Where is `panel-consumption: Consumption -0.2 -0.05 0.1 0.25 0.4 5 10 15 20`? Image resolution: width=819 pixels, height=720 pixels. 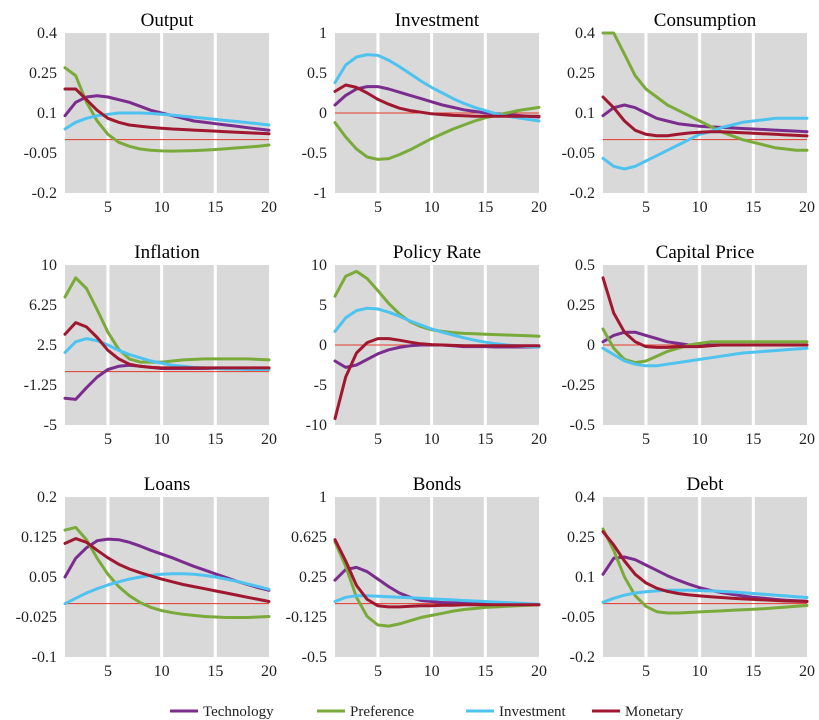 panel-consumption: Consumption -0.2 -0.05 0.1 0.25 0.4 5 10 15 20 is located at coordinates (688, 113).